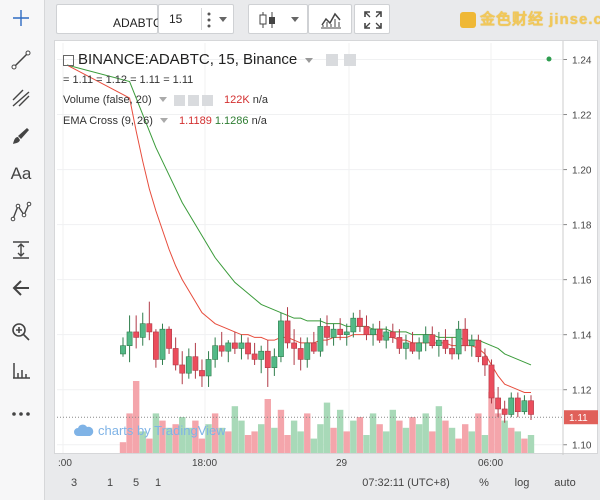 Image resolution: width=600 pixels, height=500 pixels. What do you see at coordinates (176, 19) in the screenshot?
I see `interval-value: 15` at bounding box center [176, 19].